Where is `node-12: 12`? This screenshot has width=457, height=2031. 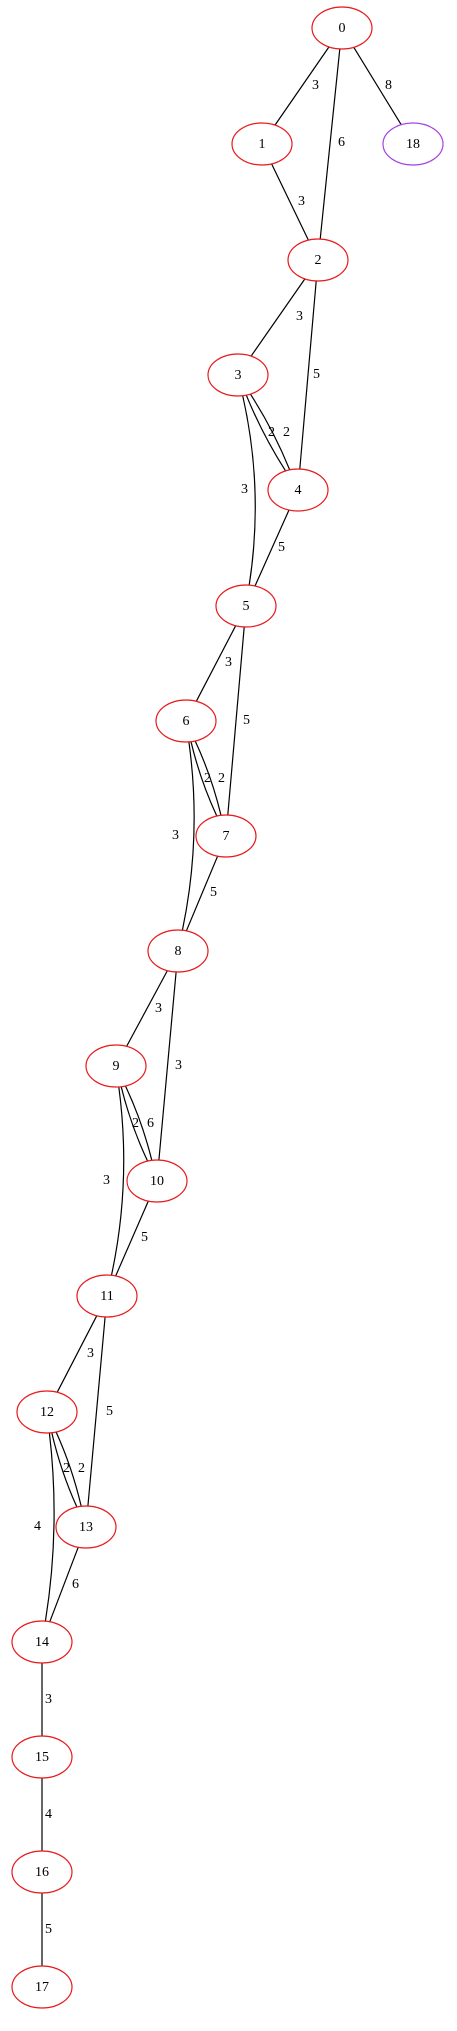
node-12: 12 is located at coordinates (47, 1412).